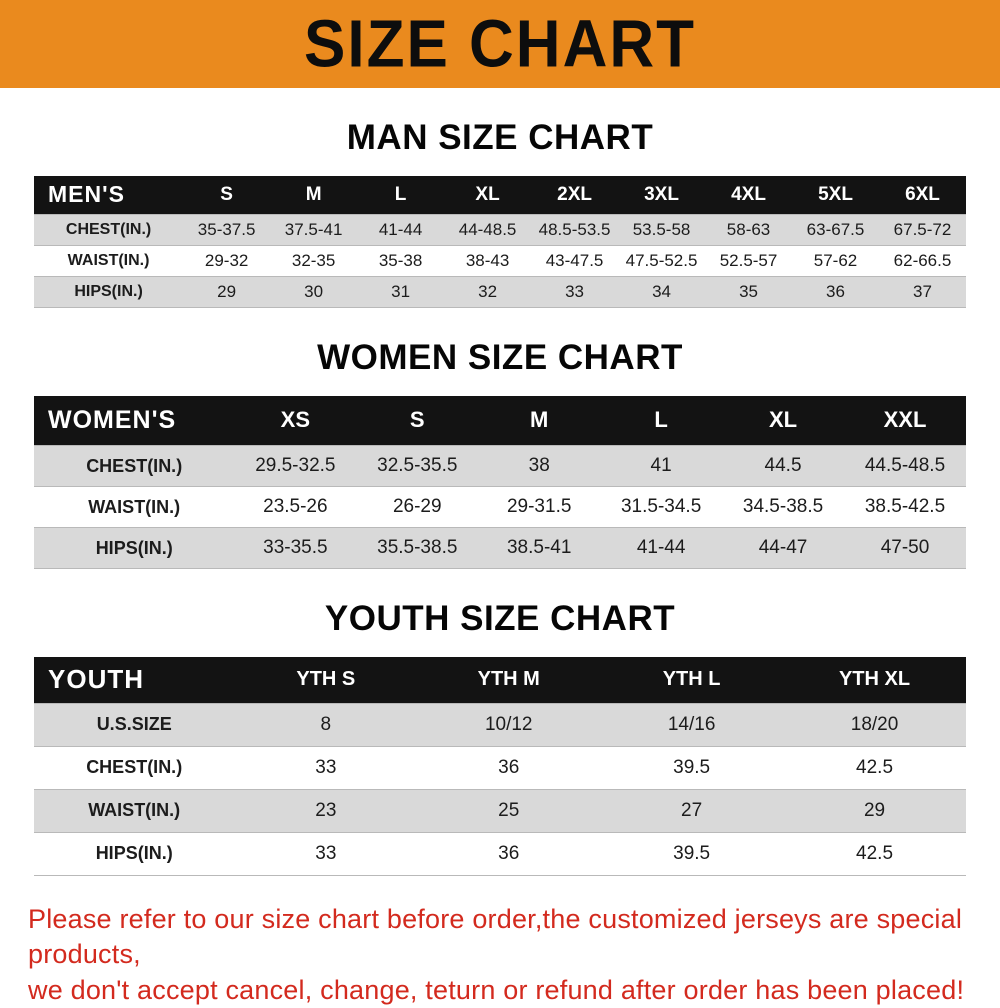 The width and height of the screenshot is (1000, 1008). Describe the element at coordinates (905, 421) in the screenshot. I see `column-header: XXL` at that location.